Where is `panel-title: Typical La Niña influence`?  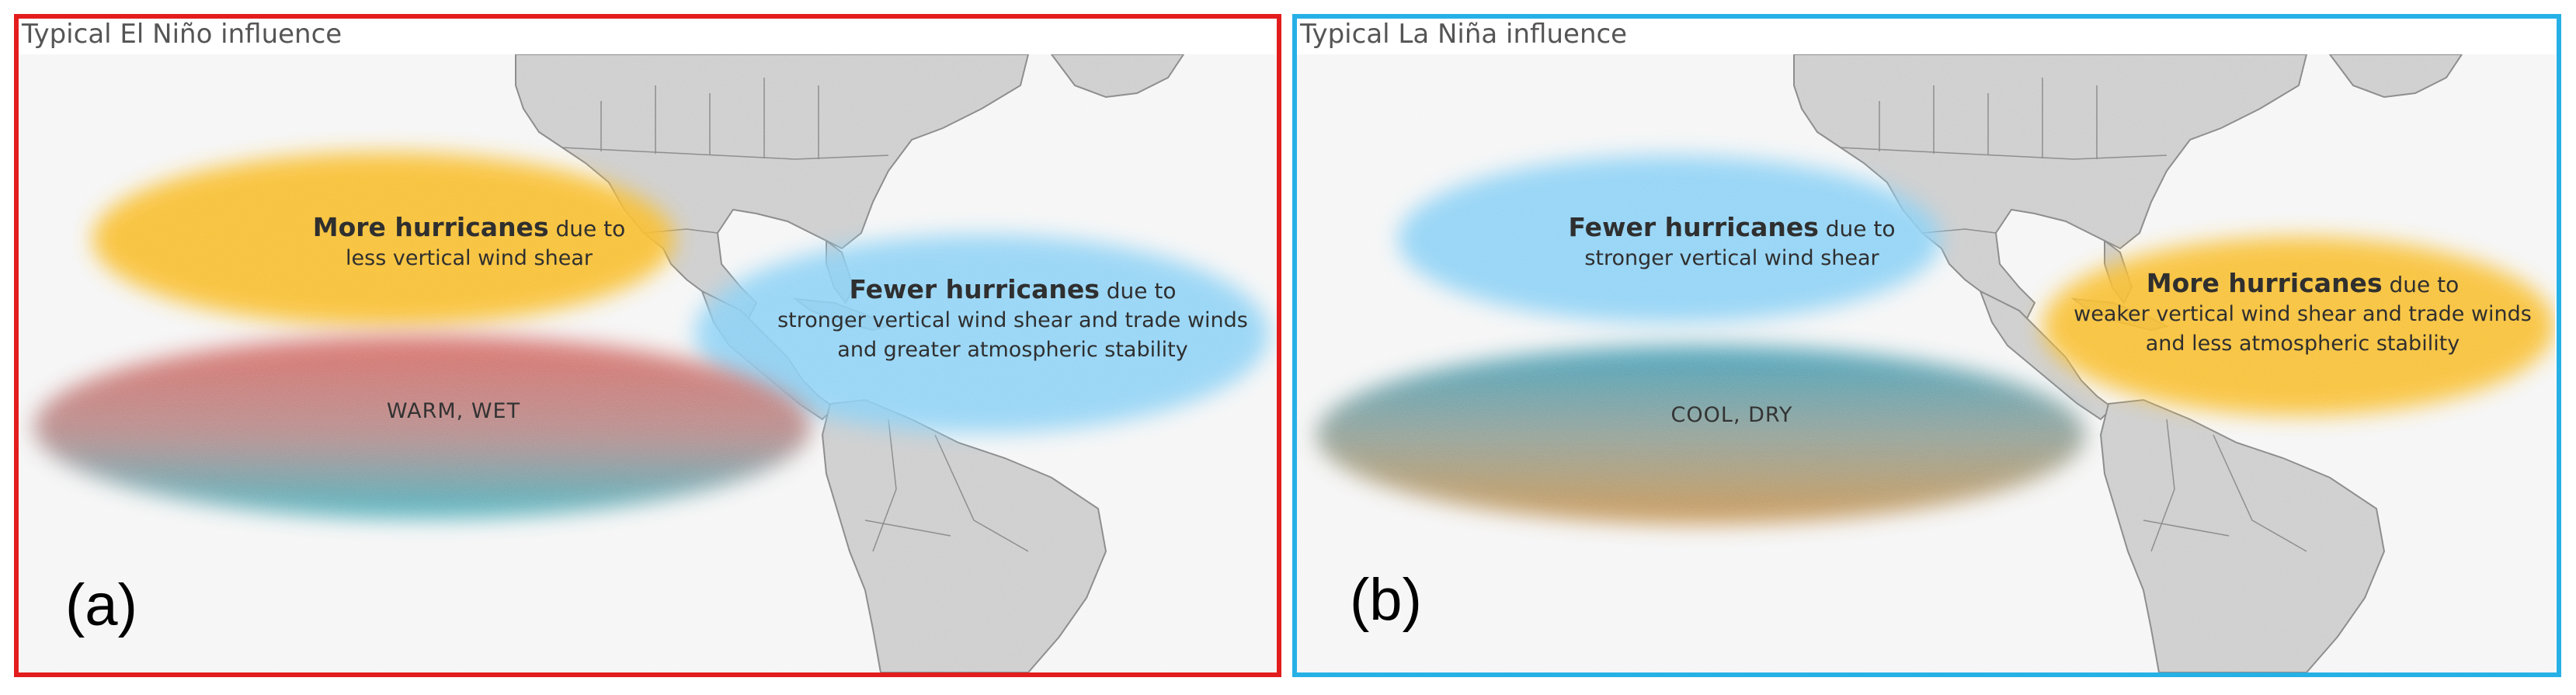
panel-title: Typical La Niña influence is located at coordinates (1464, 34).